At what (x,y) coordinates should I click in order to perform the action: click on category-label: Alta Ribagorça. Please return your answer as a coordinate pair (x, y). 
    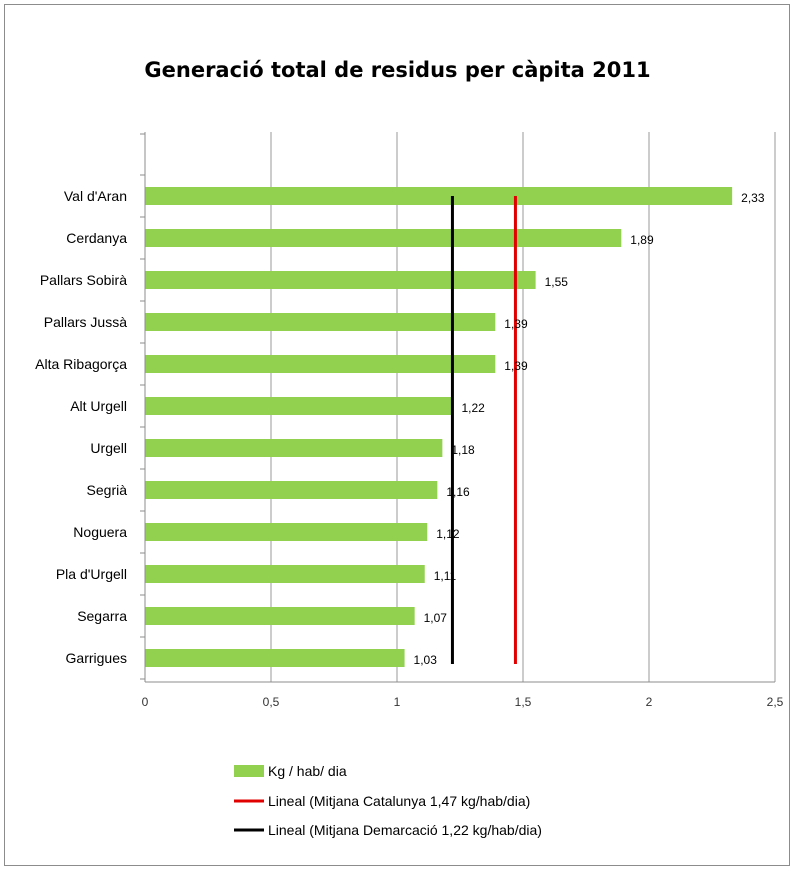
    Looking at the image, I should click on (81, 364).